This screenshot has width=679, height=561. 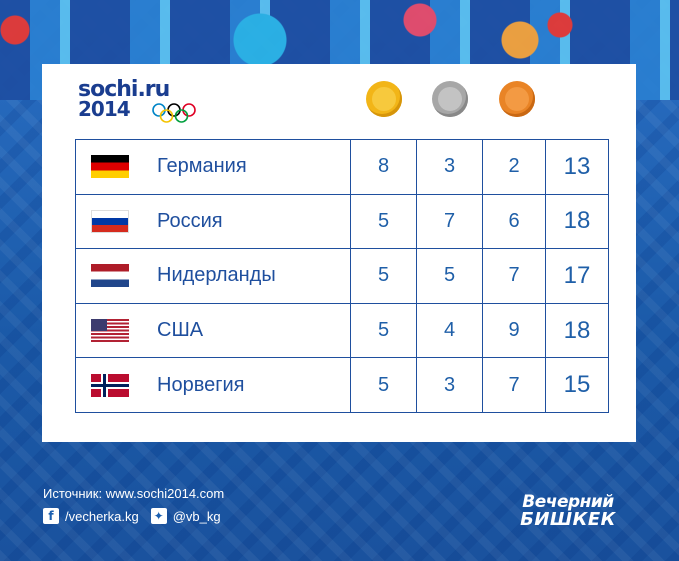 What do you see at coordinates (110, 167) in the screenshot?
I see `germany-flag-icon` at bounding box center [110, 167].